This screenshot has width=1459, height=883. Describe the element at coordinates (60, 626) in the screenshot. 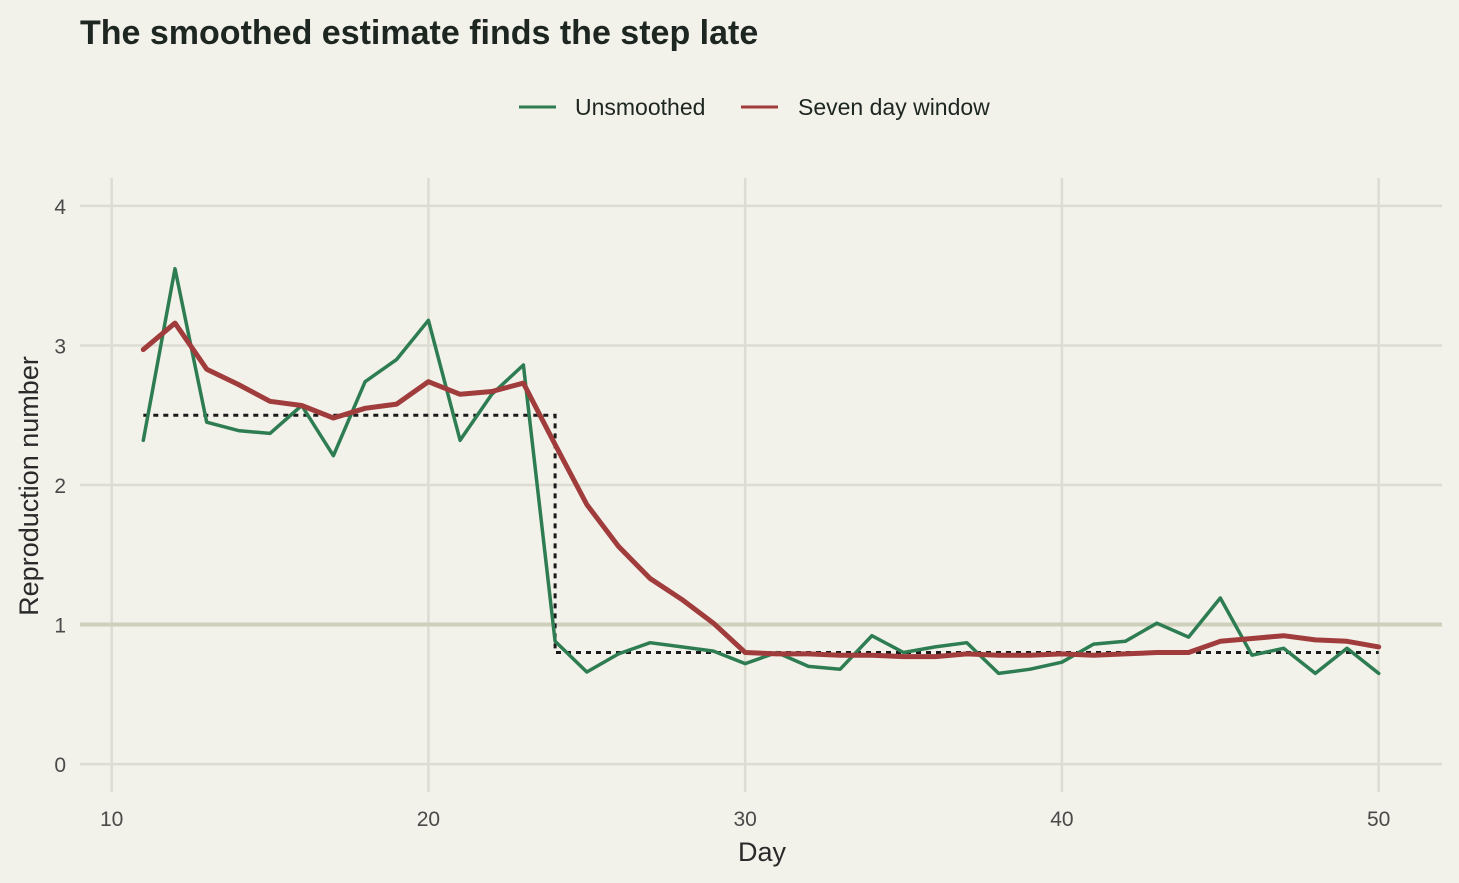

I see `y-tick-label: 1` at that location.